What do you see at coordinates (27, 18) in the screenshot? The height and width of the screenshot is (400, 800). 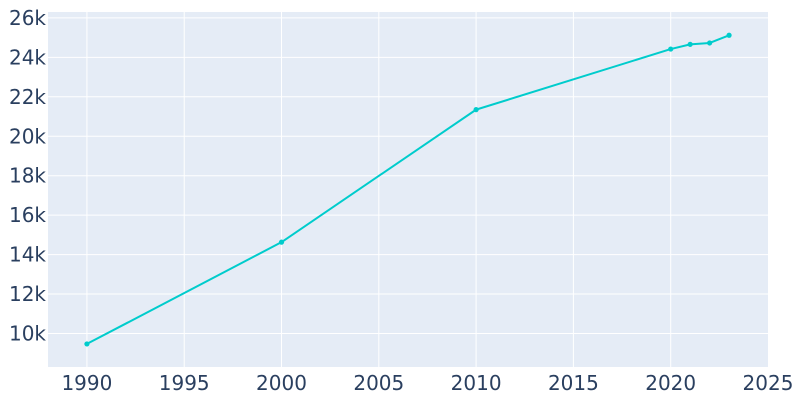 I see `y-tick-label: 26k` at bounding box center [27, 18].